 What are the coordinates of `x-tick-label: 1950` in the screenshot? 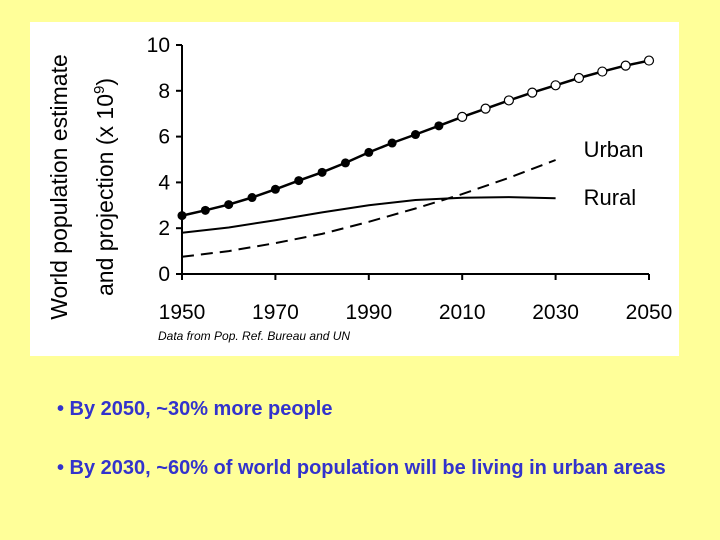 It's located at (182, 312).